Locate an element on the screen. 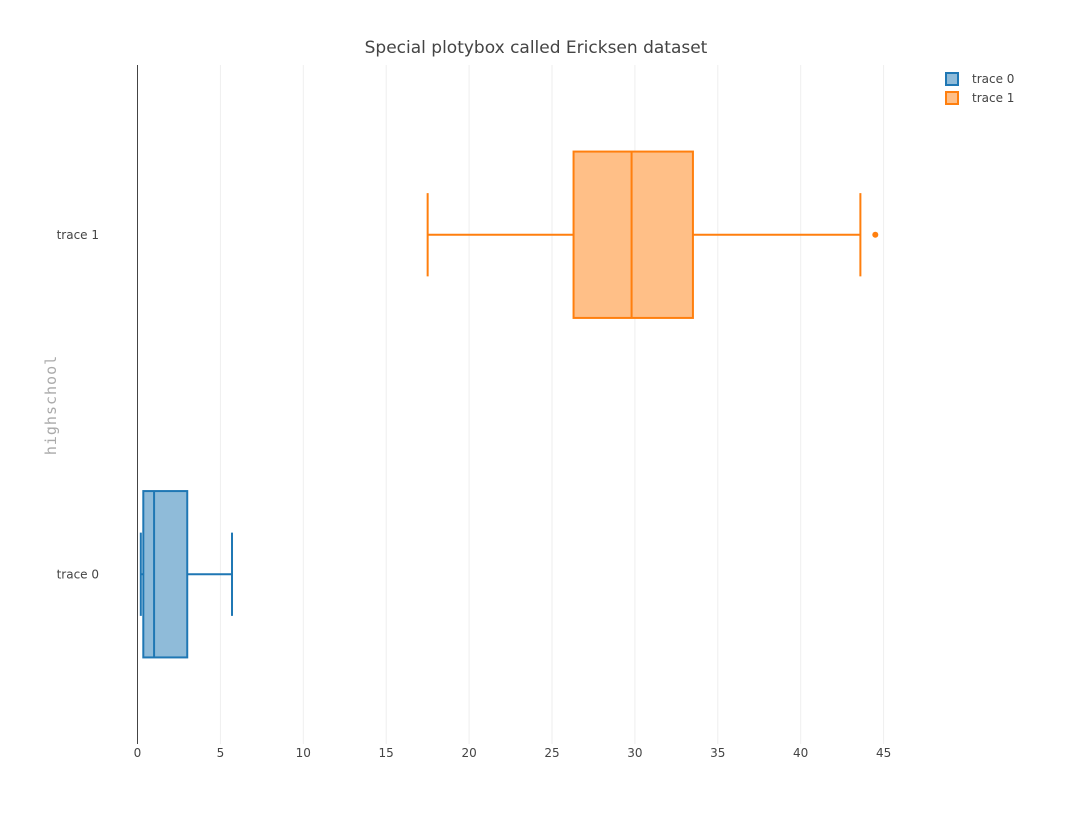 The height and width of the screenshot is (824, 1072). legend: trace 0 trace 1 is located at coordinates (979, 88).